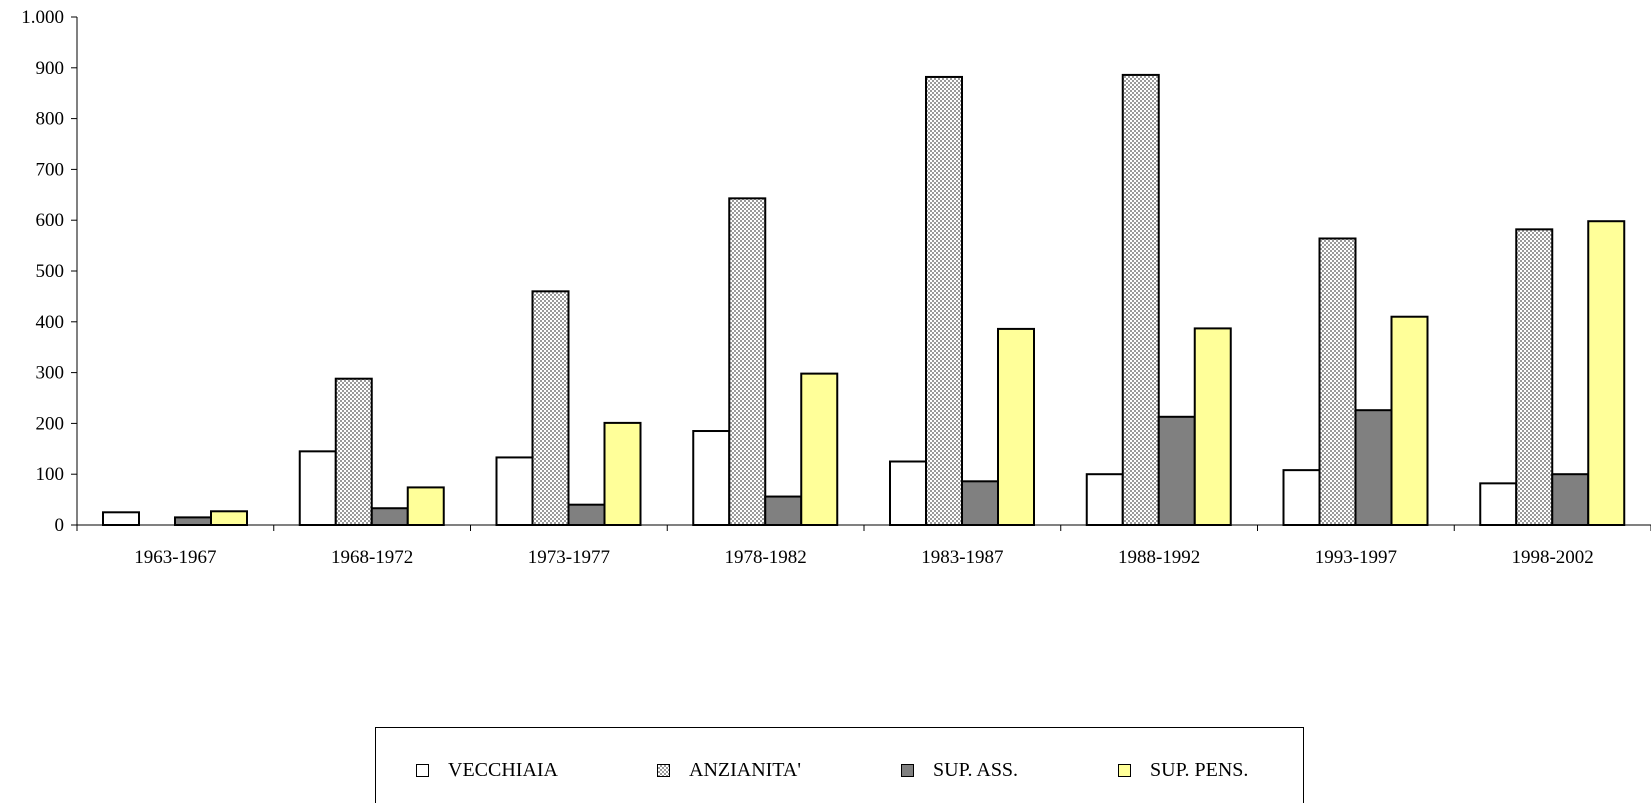 This screenshot has height=803, width=1651. I want to click on x-tick-label: 1973-1977, so click(569, 557).